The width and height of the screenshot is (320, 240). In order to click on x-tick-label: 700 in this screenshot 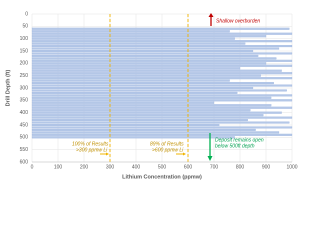, I will do `click(214, 167)`.